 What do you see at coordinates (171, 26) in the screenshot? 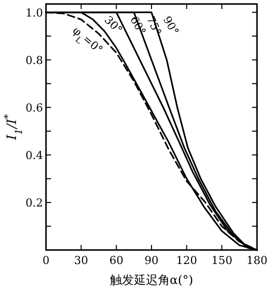
I see `legend-label: 90°` at bounding box center [171, 26].